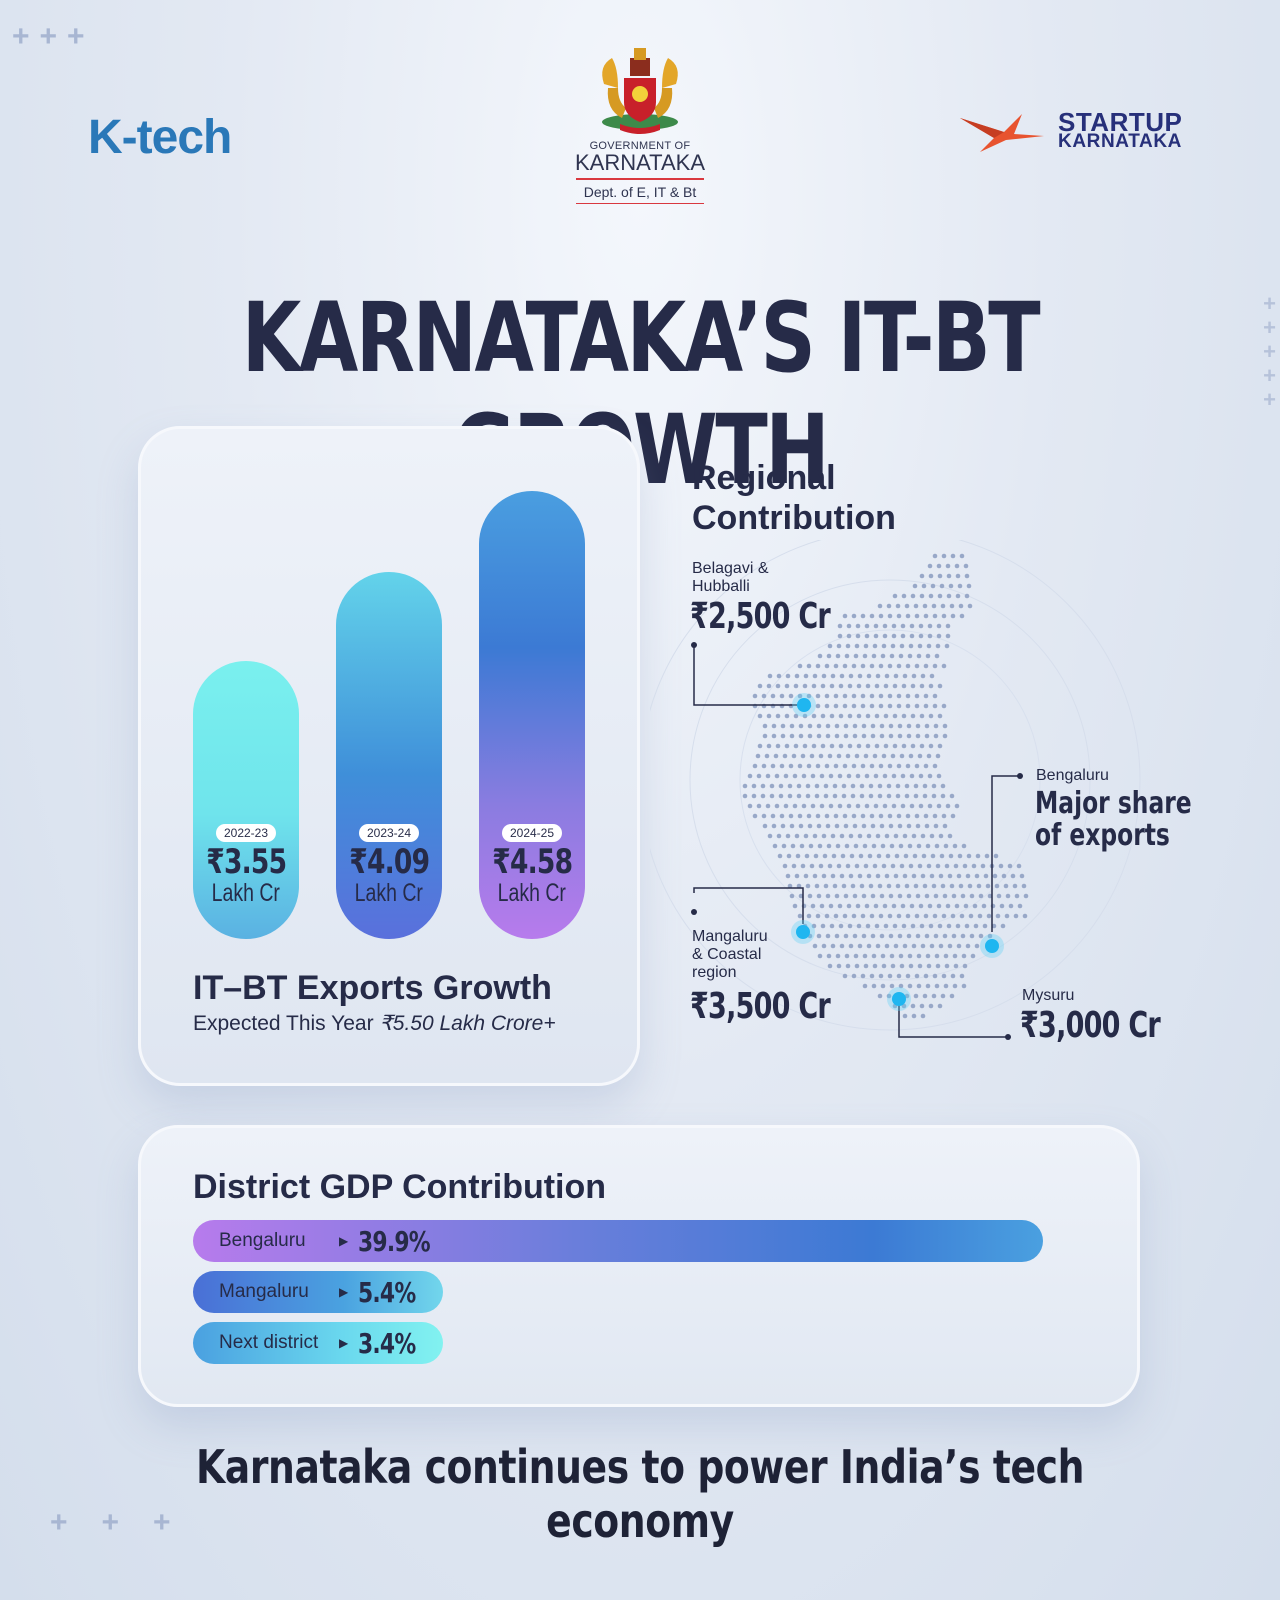 Image resolution: width=1280 pixels, height=1600 pixels. What do you see at coordinates (1002, 133) in the screenshot?
I see `startup-bird-icon` at bounding box center [1002, 133].